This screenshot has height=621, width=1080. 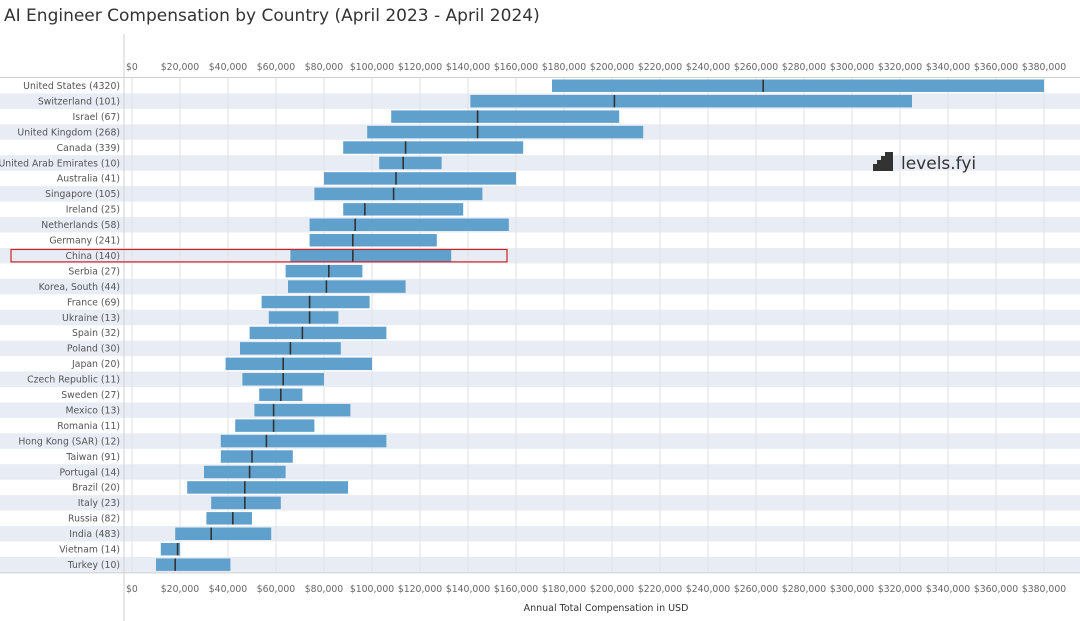 What do you see at coordinates (71, 86) in the screenshot?
I see `row-label: United States (4320)` at bounding box center [71, 86].